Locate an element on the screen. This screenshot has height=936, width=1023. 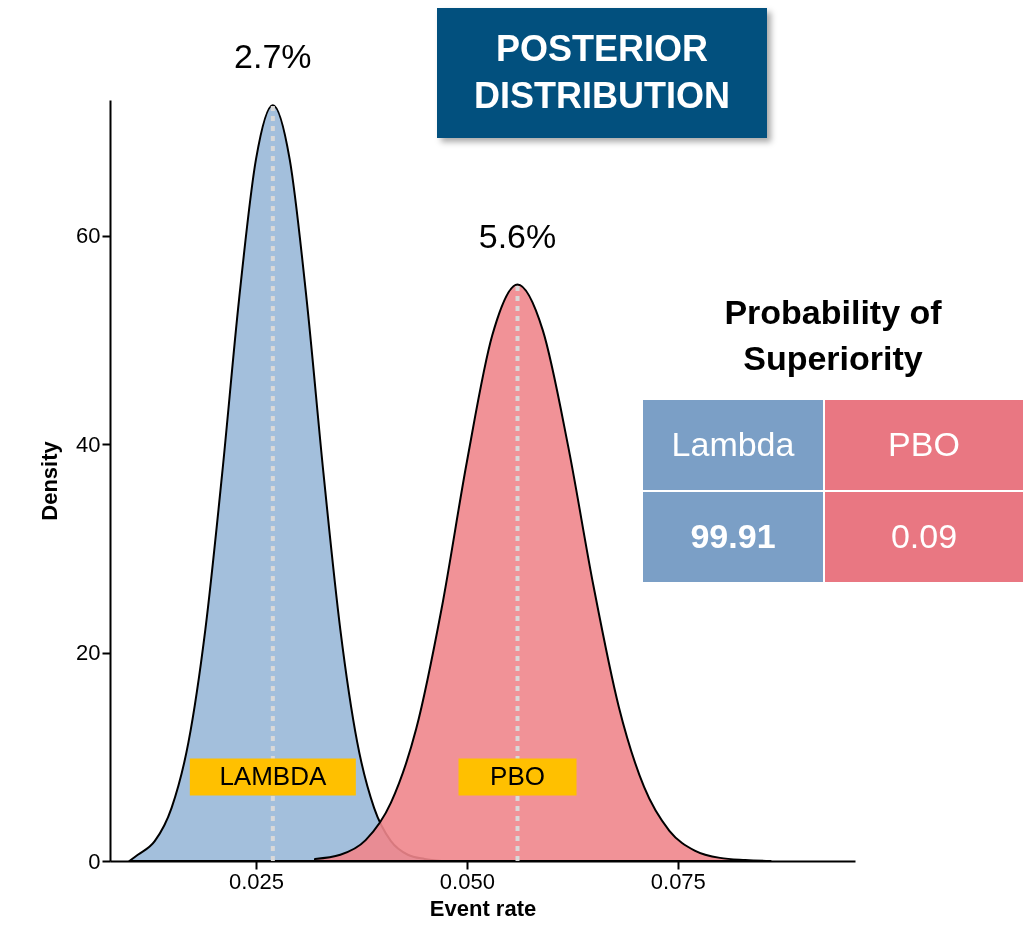
annotation: Probability of Superiority is located at coordinates (833, 335).